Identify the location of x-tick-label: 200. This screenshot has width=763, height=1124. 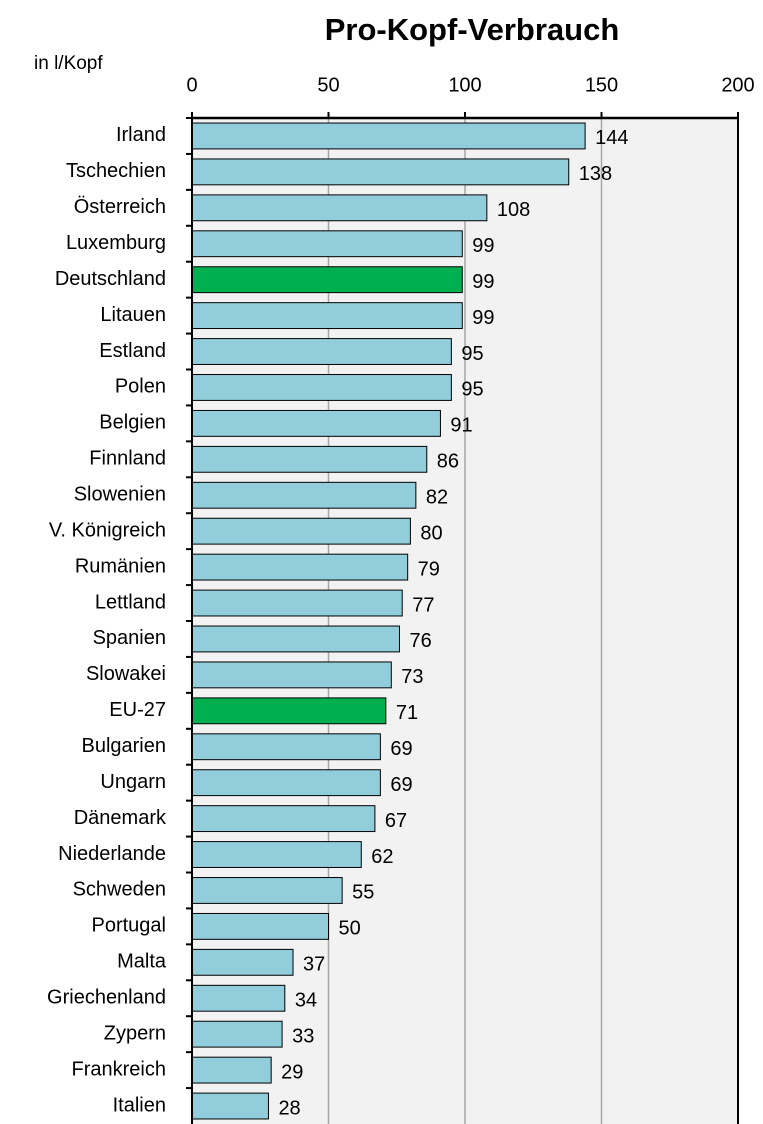
(737, 85).